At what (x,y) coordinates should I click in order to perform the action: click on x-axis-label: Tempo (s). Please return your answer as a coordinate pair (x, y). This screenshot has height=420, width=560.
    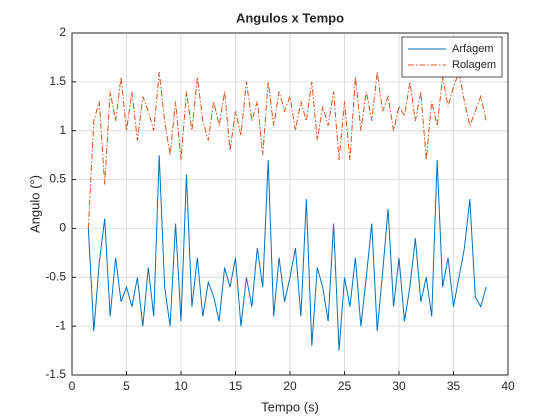
    Looking at the image, I should click on (290, 406).